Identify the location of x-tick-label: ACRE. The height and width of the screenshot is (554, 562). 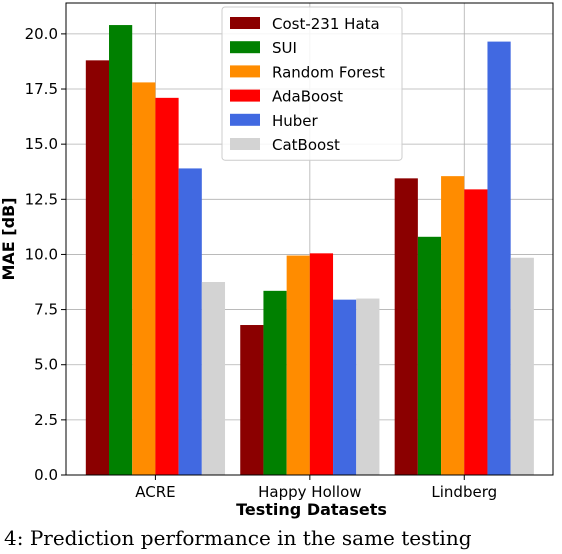
(155, 492).